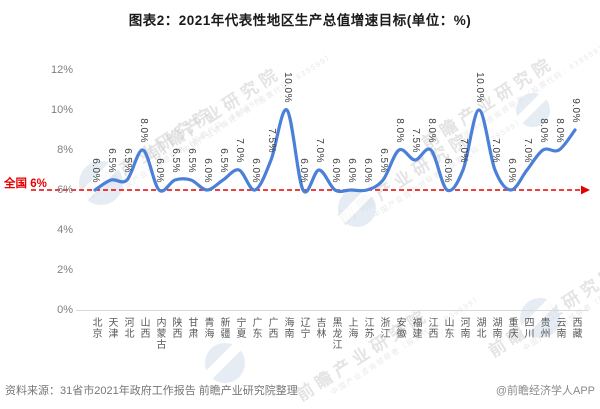 The height and width of the screenshot is (409, 600). Describe the element at coordinates (65, 230) in the screenshot. I see `y-tick-label: 4%` at that location.